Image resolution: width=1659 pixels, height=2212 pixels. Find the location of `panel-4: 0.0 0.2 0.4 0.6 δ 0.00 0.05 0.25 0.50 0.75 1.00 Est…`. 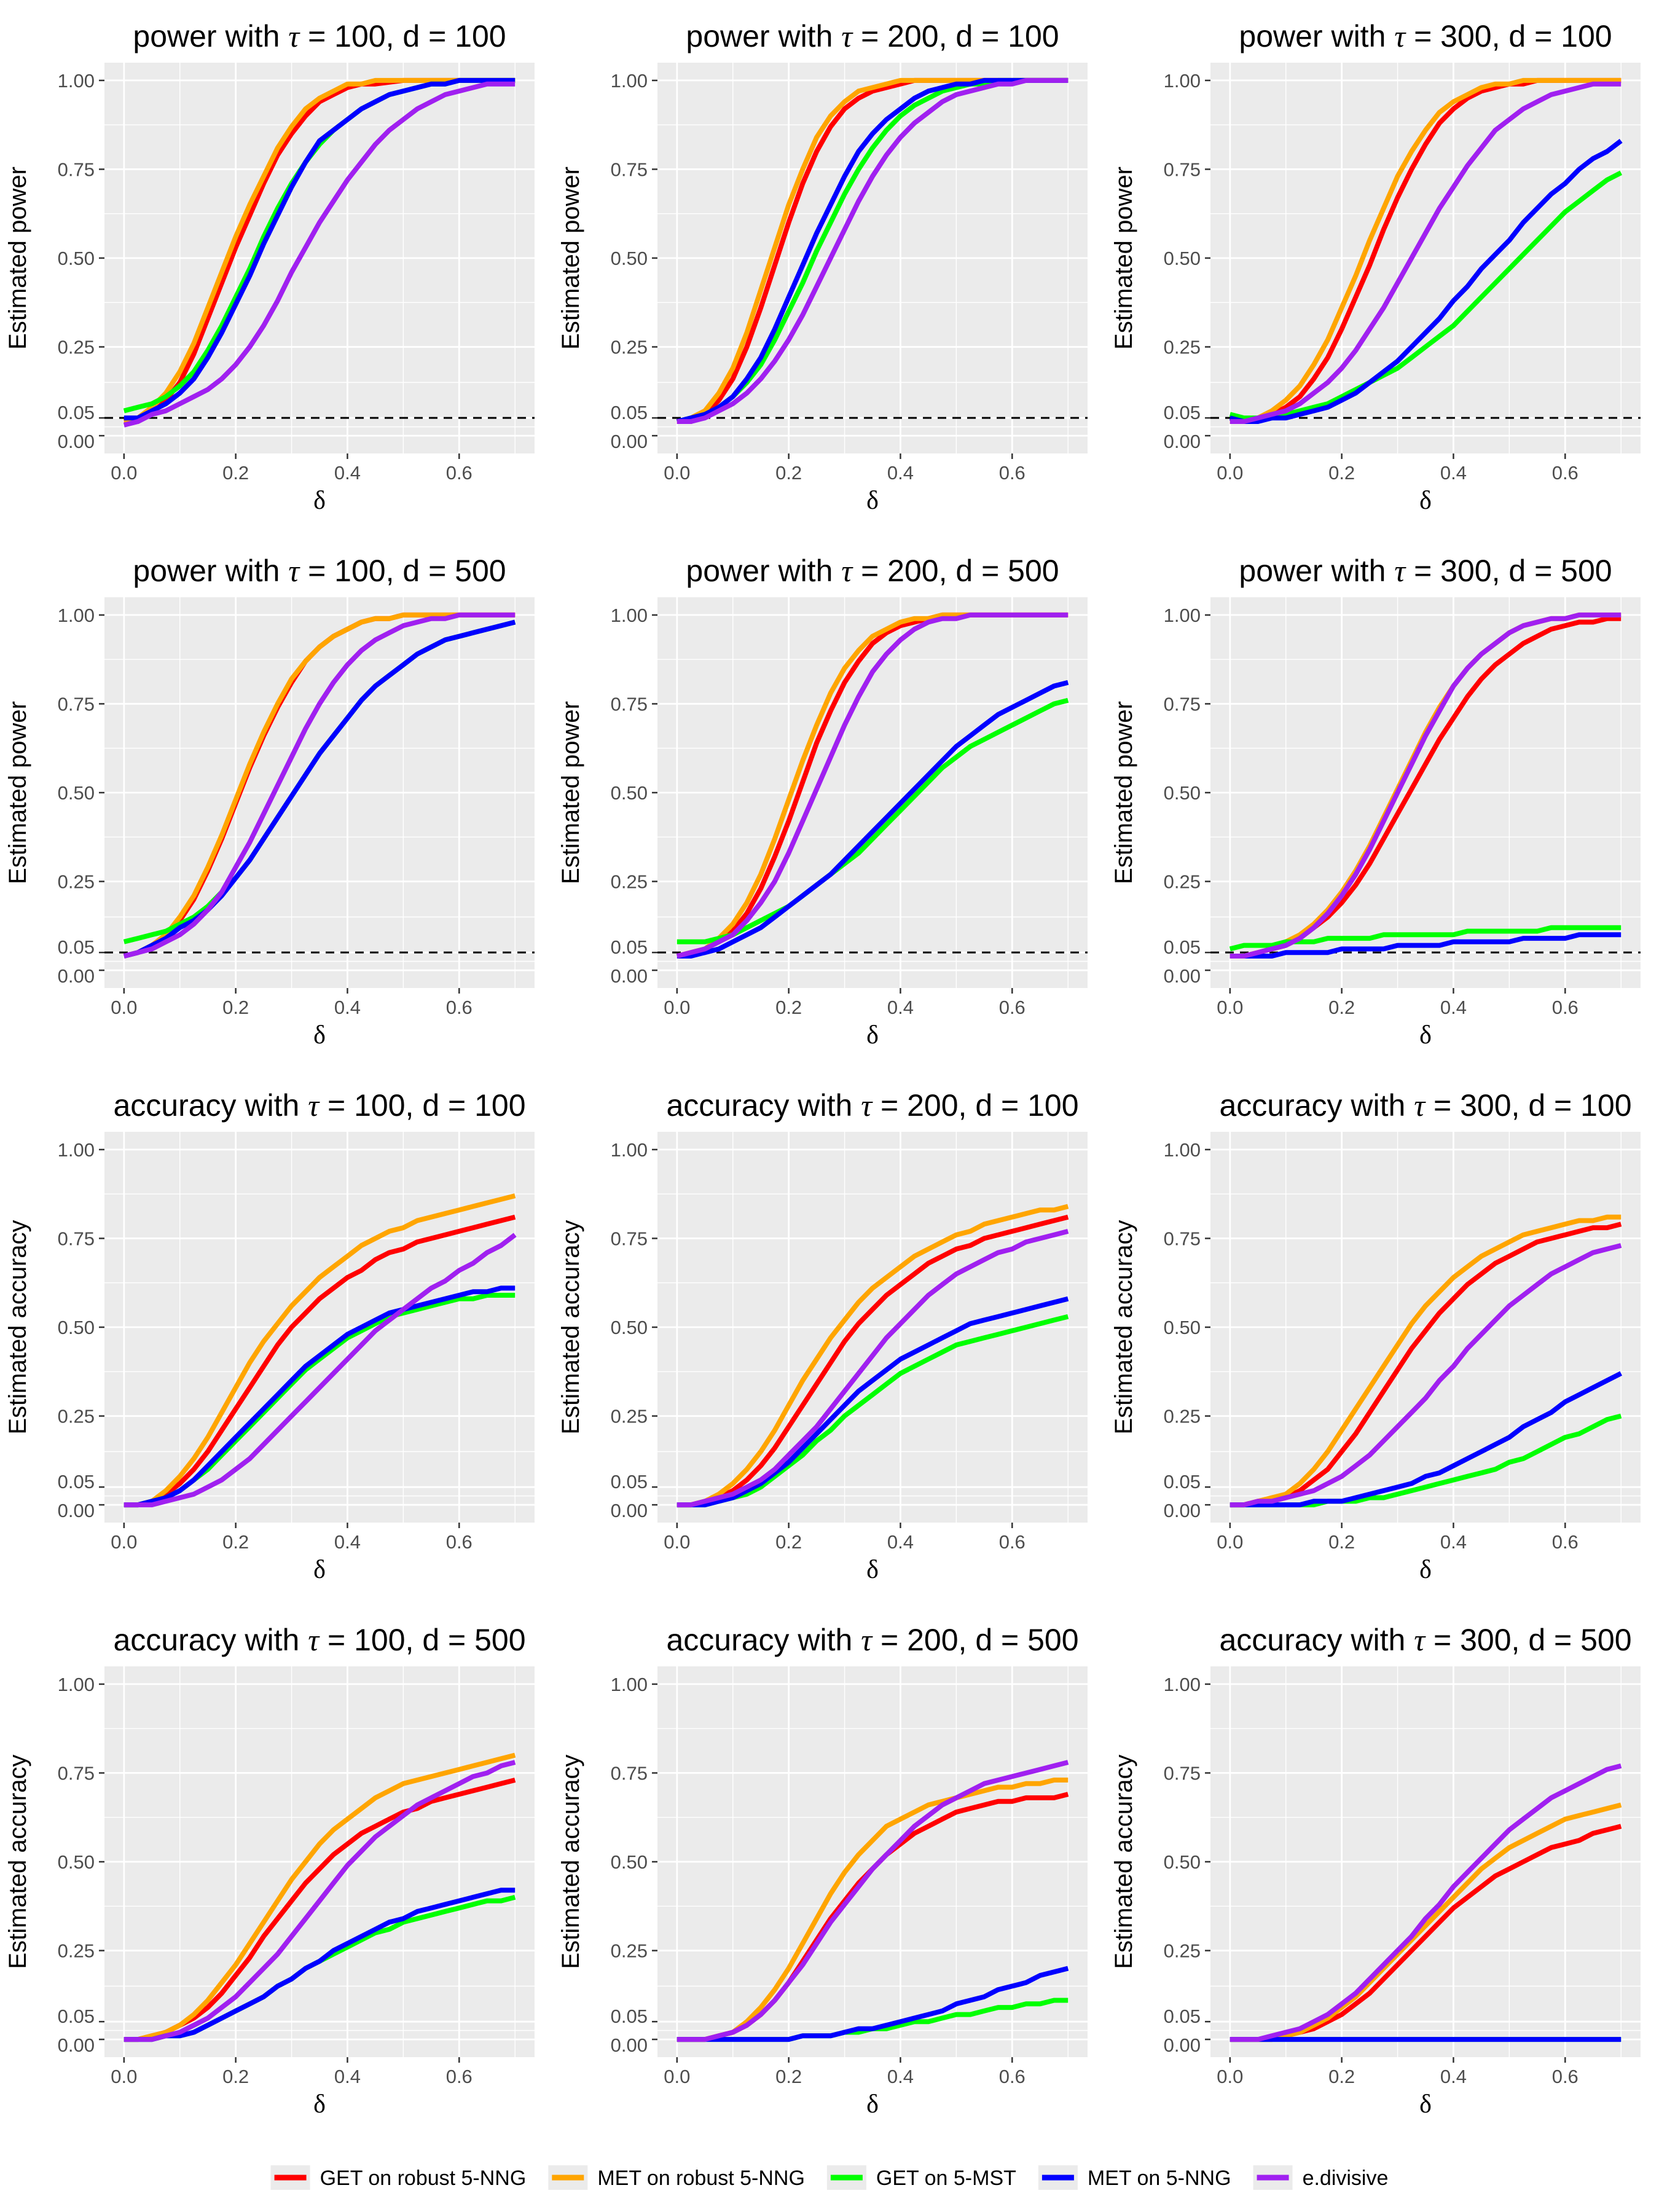

panel-4: 0.0 0.2 0.4 0.6 δ 0.00 0.05 0.25 0.50 0.75 1.00 Est… is located at coordinates (269, 801).